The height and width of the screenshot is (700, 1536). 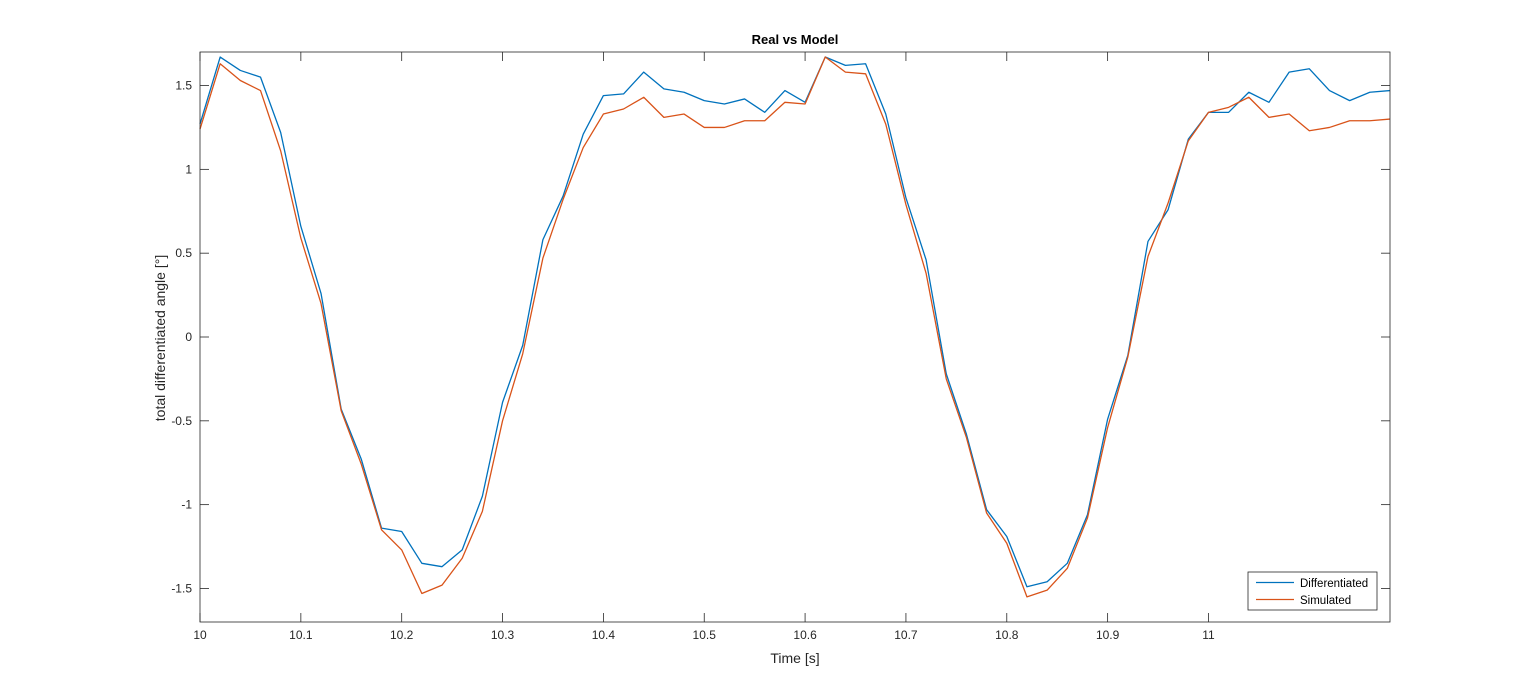 What do you see at coordinates (183, 86) in the screenshot?
I see `y-tick-label: 1.5` at bounding box center [183, 86].